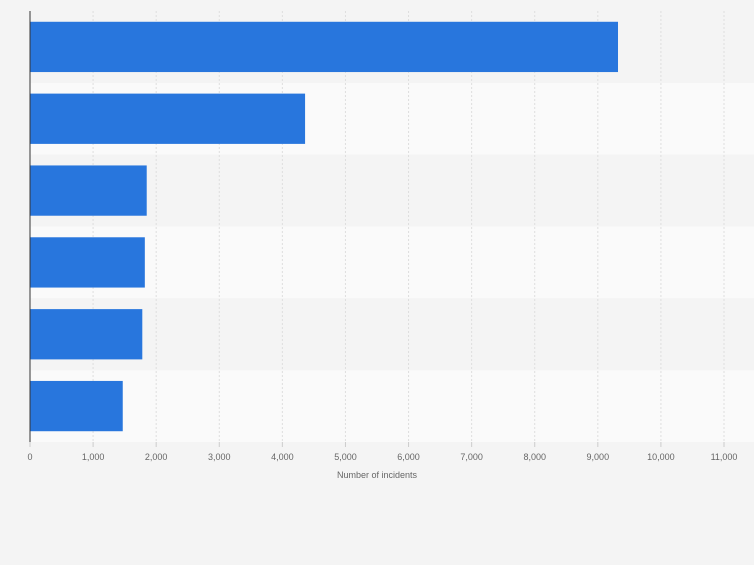 This screenshot has height=565, width=754. What do you see at coordinates (156, 457) in the screenshot?
I see `x-tick-label: 2,000` at bounding box center [156, 457].